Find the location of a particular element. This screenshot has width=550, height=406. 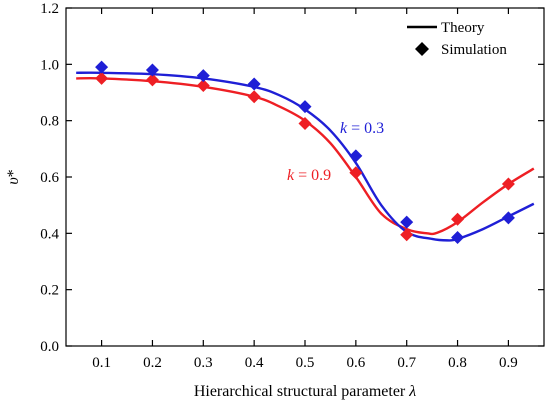

annotation-k09: k = 0.9 is located at coordinates (309, 175).